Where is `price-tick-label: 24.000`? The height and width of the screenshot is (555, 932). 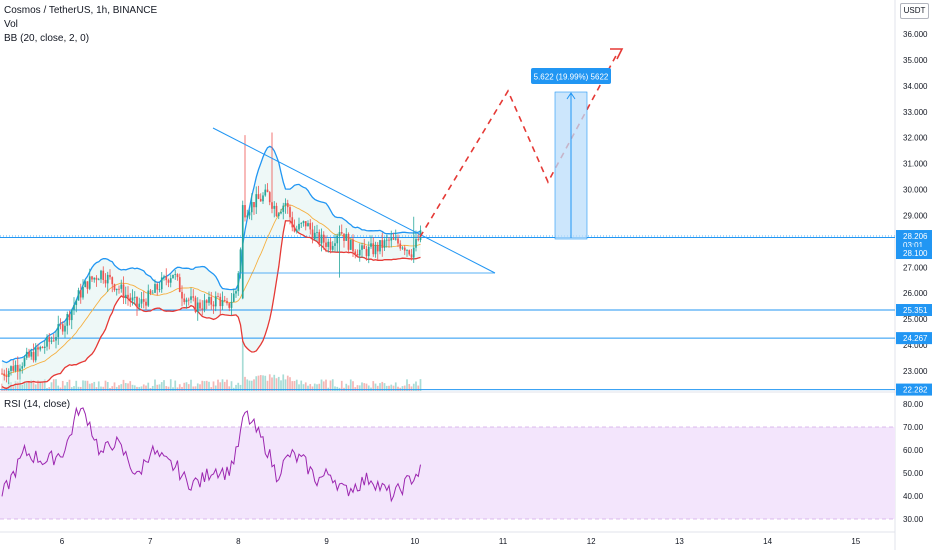
price-tick-label: 24.000 is located at coordinates (915, 345).